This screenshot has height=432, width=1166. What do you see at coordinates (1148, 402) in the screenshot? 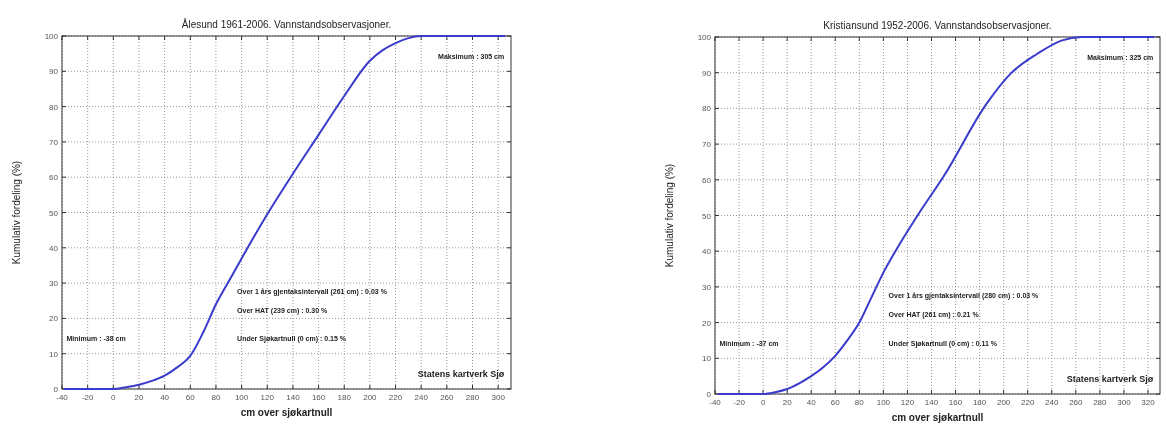
I see `x-tick-label: 320` at bounding box center [1148, 402].